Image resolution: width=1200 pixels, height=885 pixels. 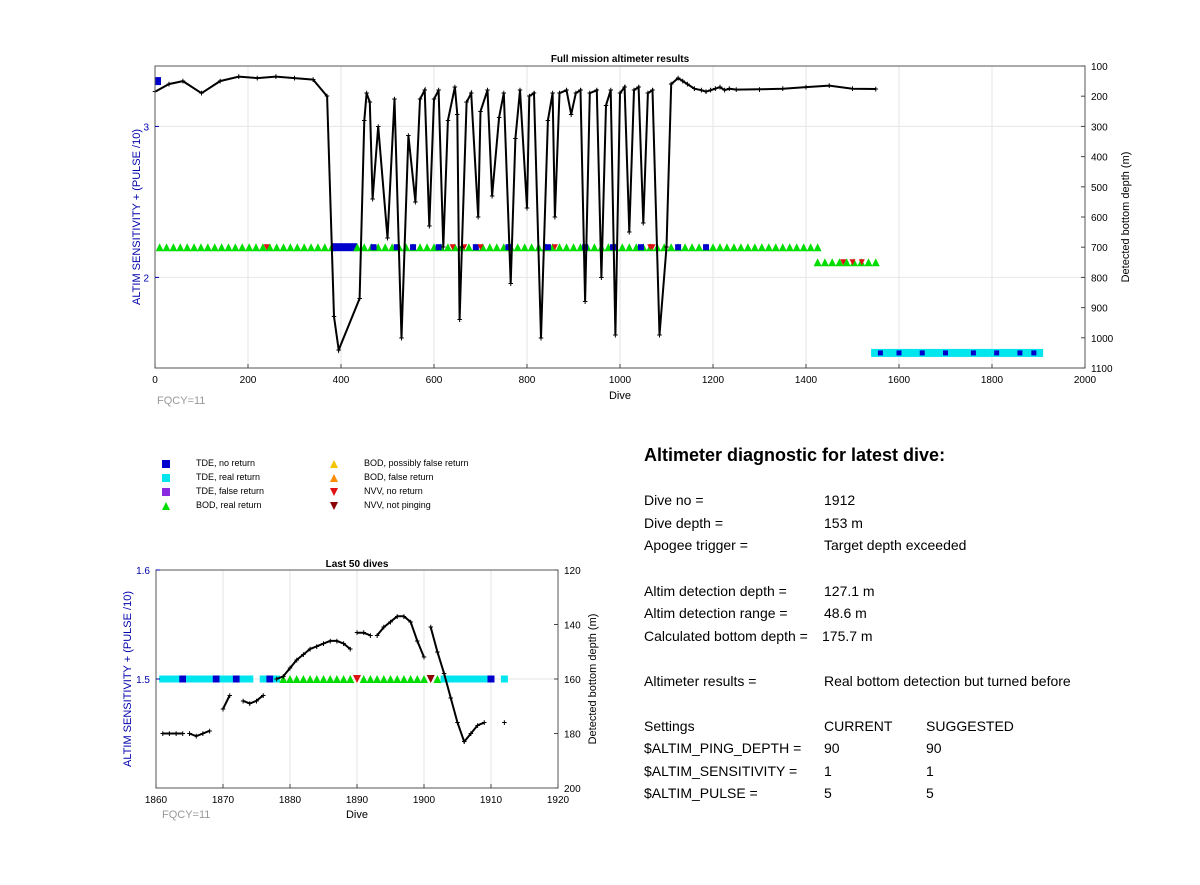 What do you see at coordinates (181, 401) in the screenshot?
I see `main-chart-footnote: FQCY=11` at bounding box center [181, 401].